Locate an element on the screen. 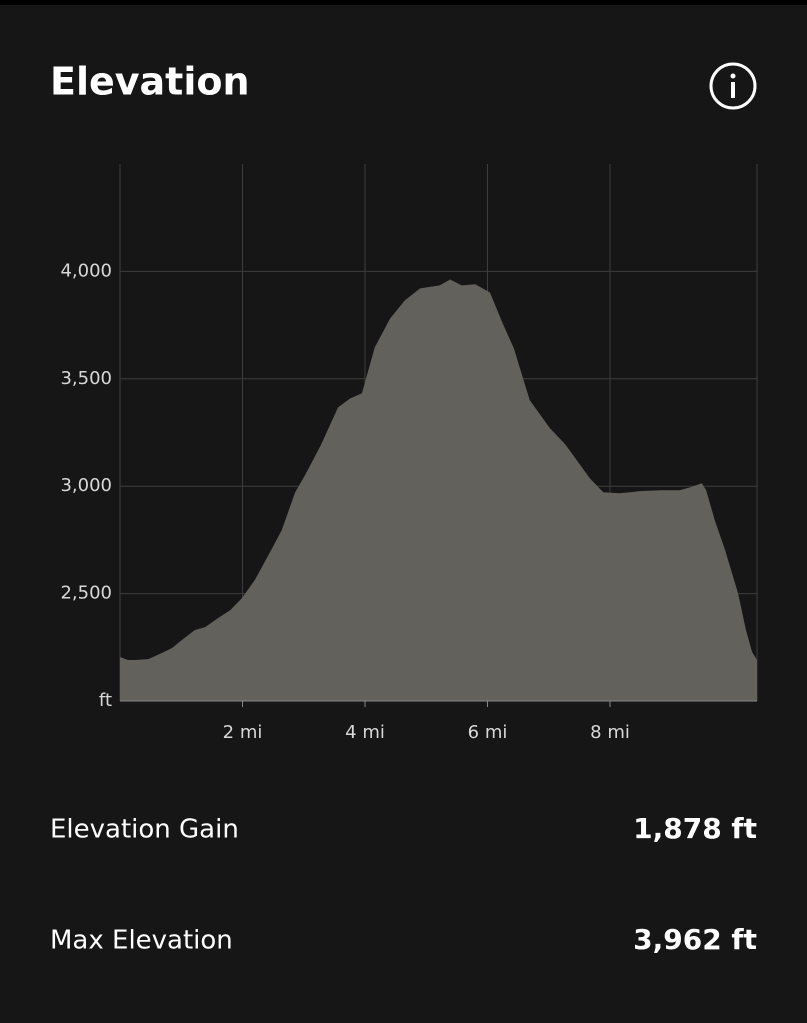  info-button is located at coordinates (733, 86).